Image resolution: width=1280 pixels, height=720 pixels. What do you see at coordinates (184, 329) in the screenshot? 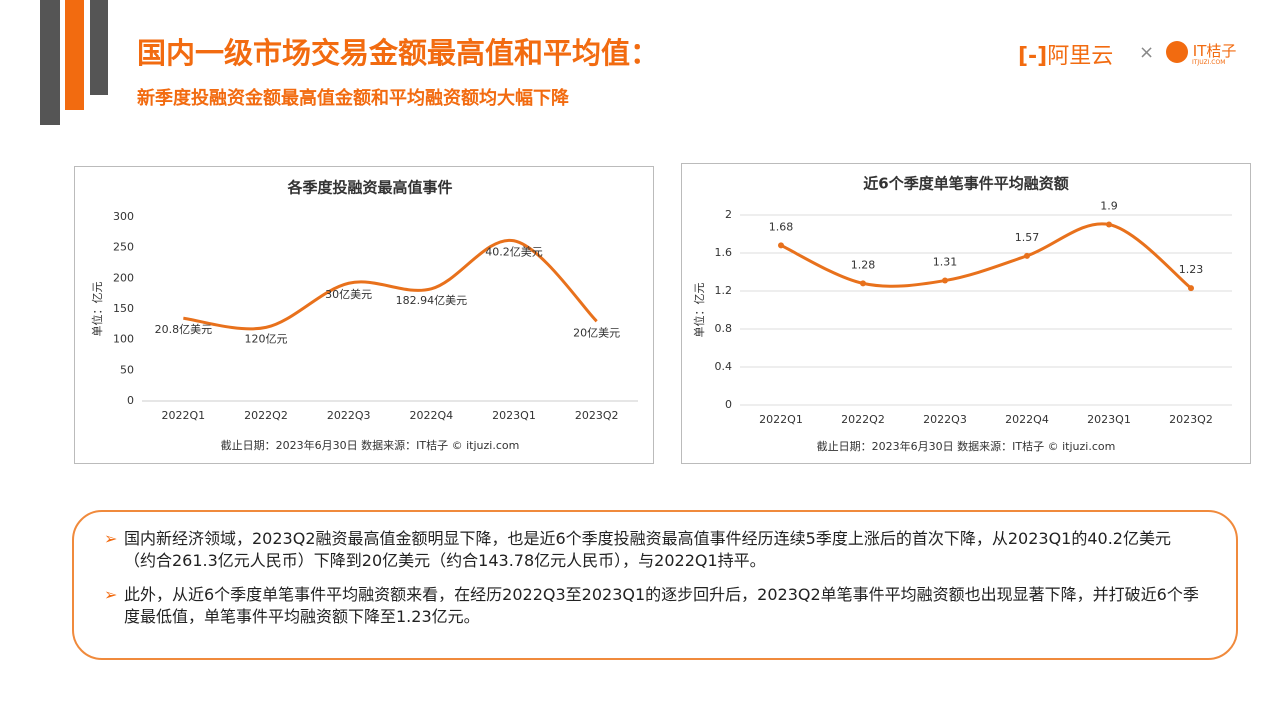
I see `value-label: 20.8亿美元` at bounding box center [184, 329].